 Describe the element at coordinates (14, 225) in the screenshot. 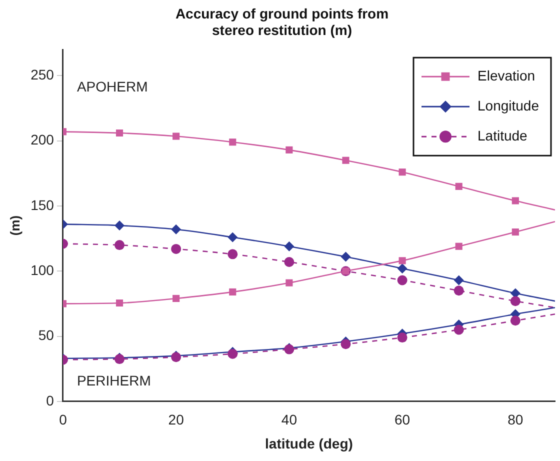

I see `y-axis-title: (m)` at that location.